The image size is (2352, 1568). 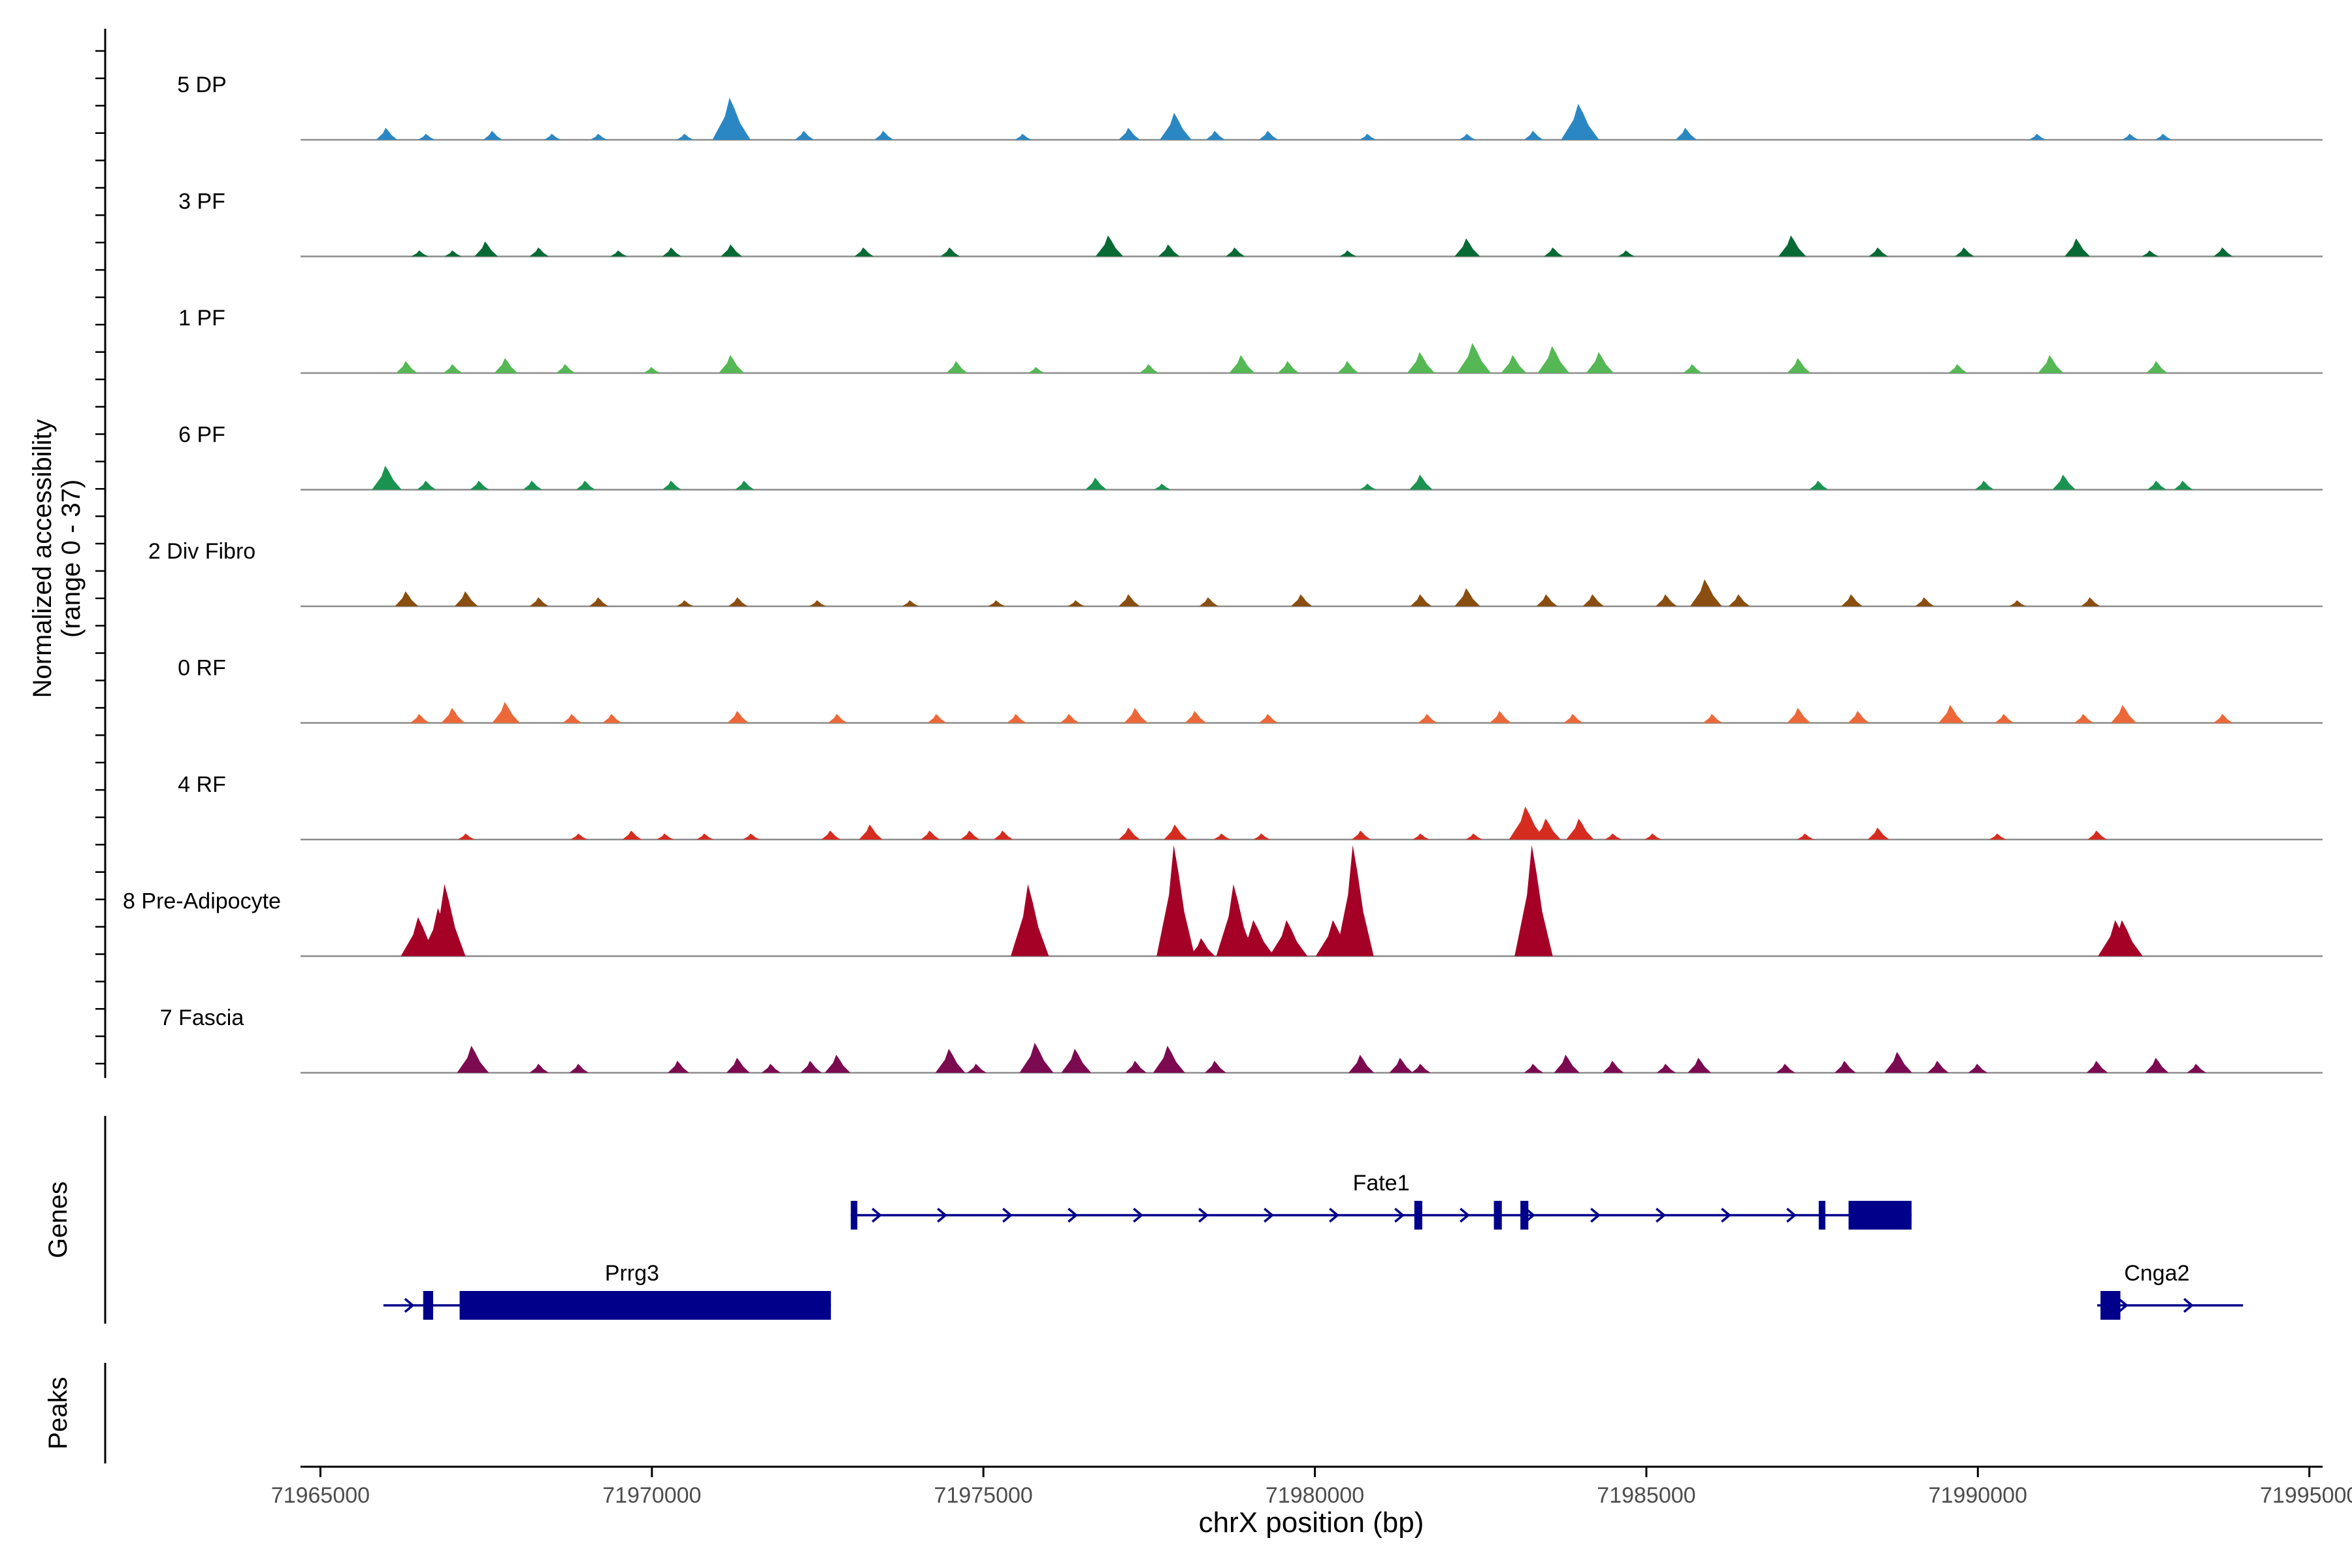 I want to click on track-3-pf: 3 PF, so click(x=1250, y=223).